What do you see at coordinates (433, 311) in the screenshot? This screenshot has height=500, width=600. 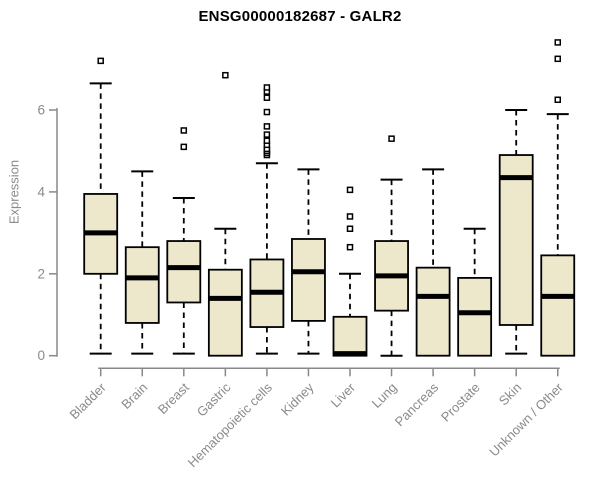 I see `box-pancreas` at bounding box center [433, 311].